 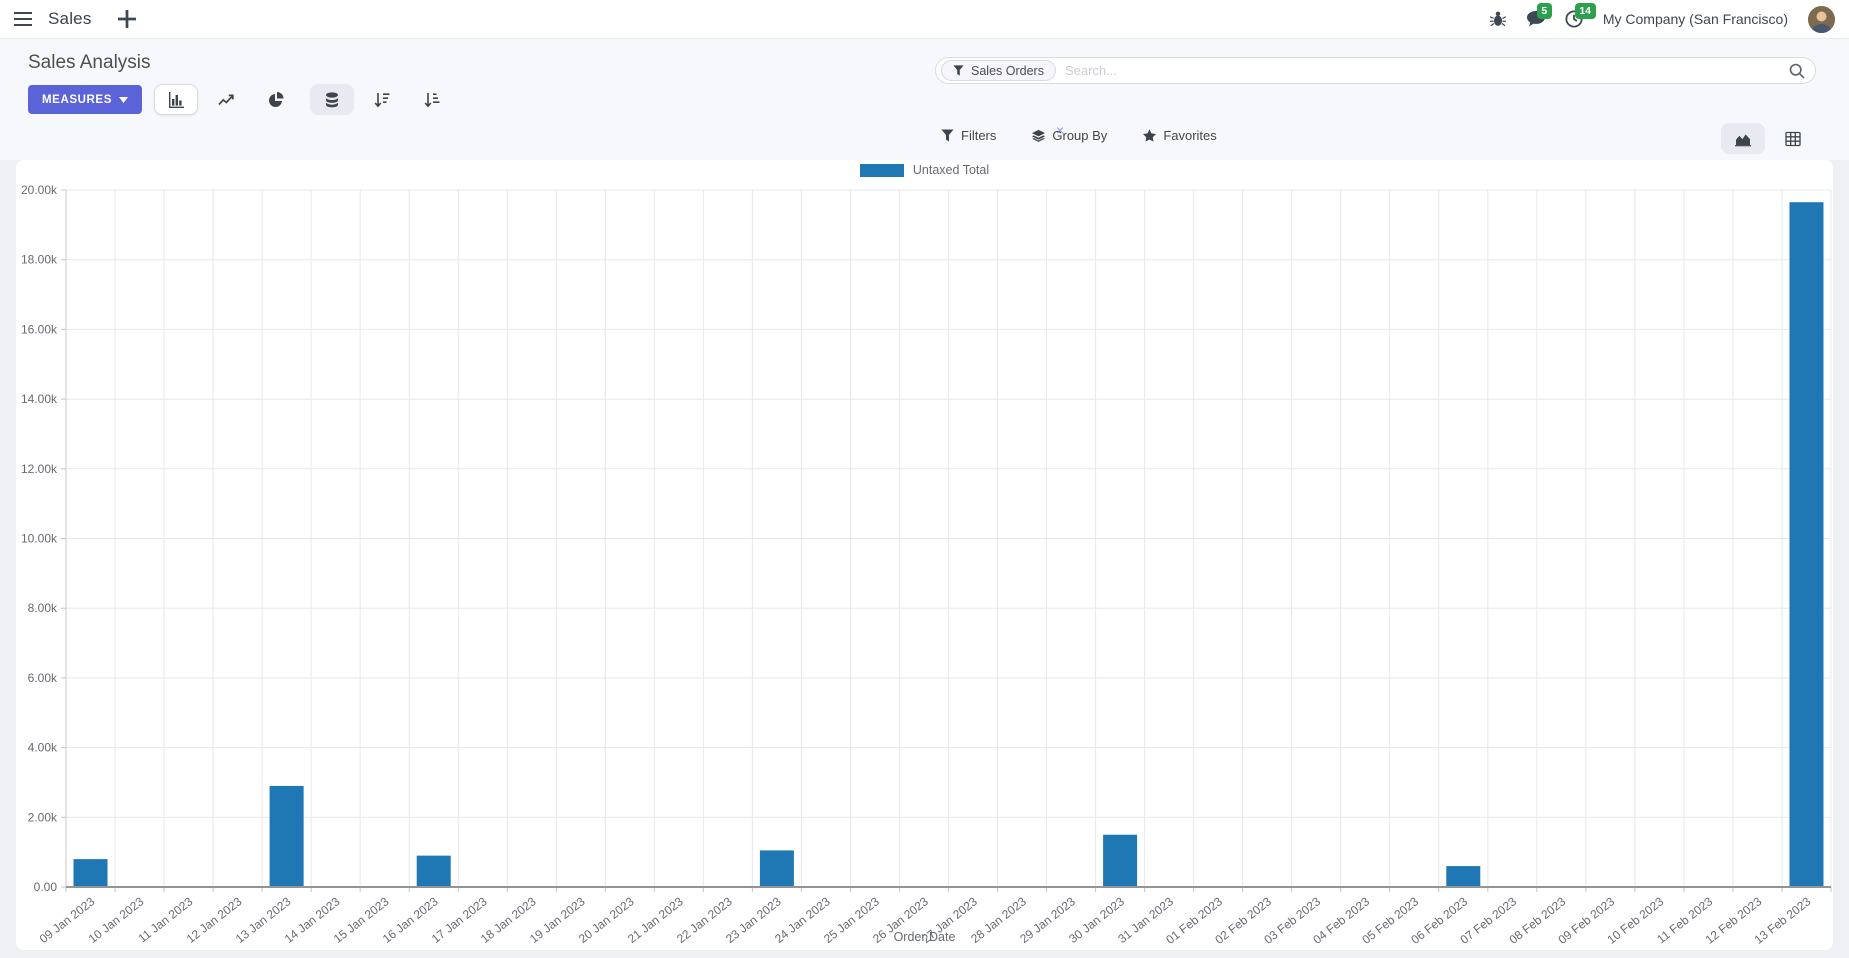 I want to click on top-navbar: Sales 5 14 My Company (San Francisco), so click(x=924, y=19).